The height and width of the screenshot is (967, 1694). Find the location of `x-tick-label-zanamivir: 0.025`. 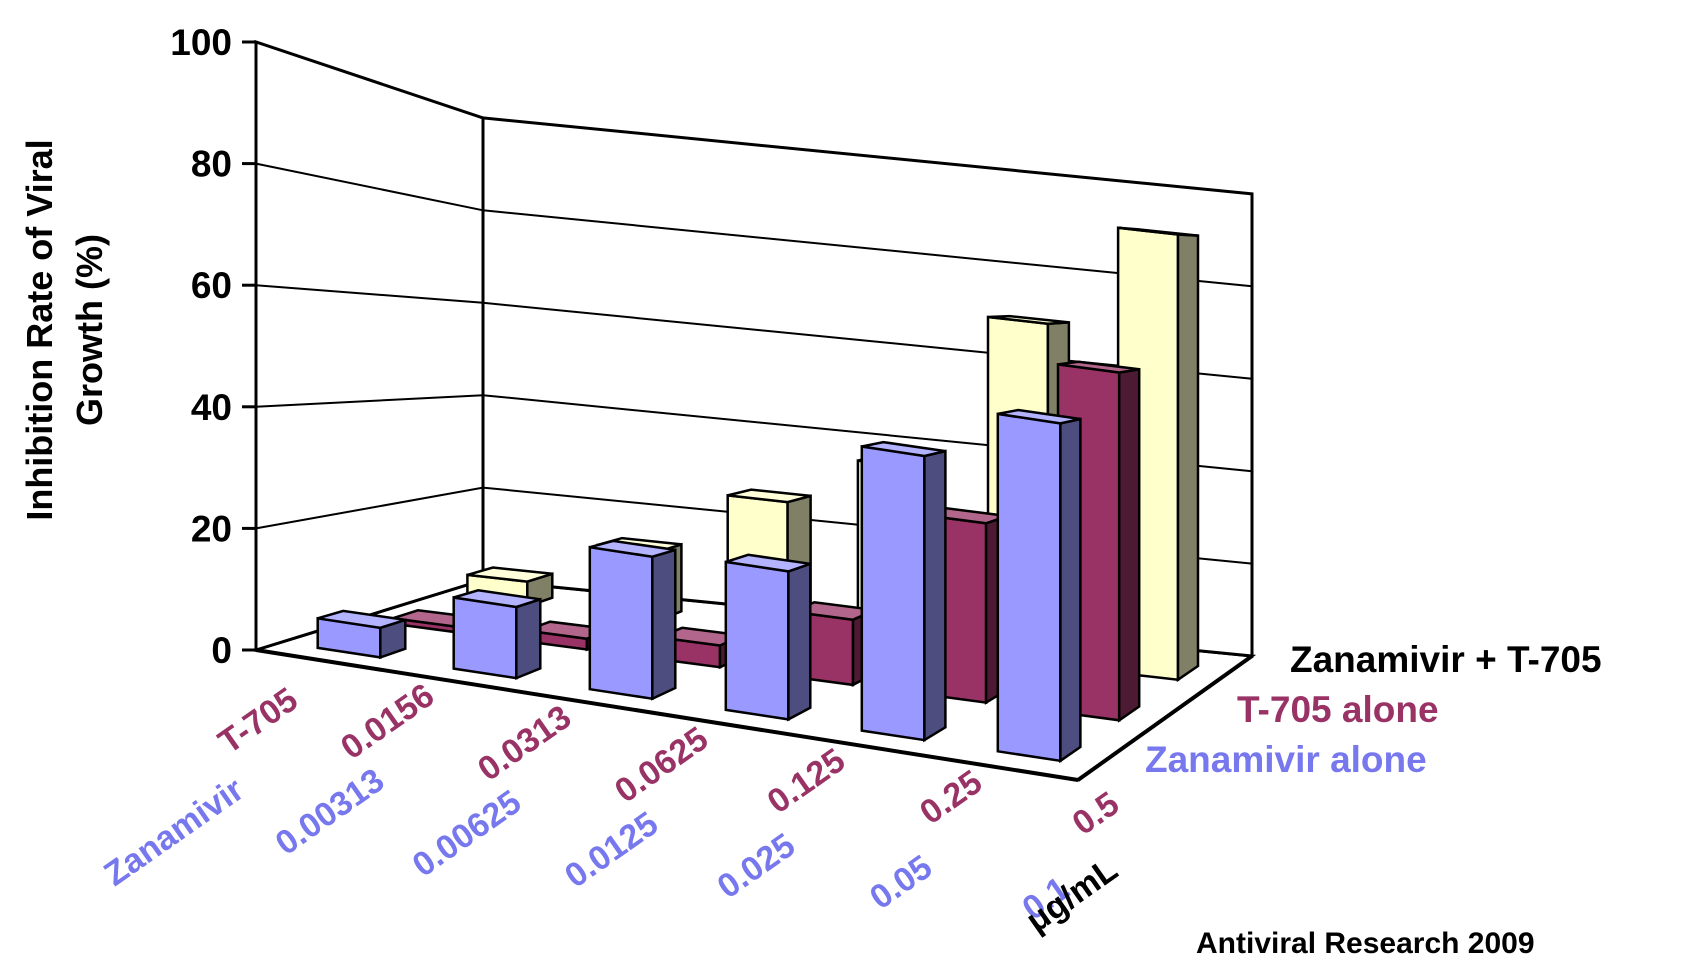

x-tick-label-zanamivir: 0.025 is located at coordinates (757, 866).